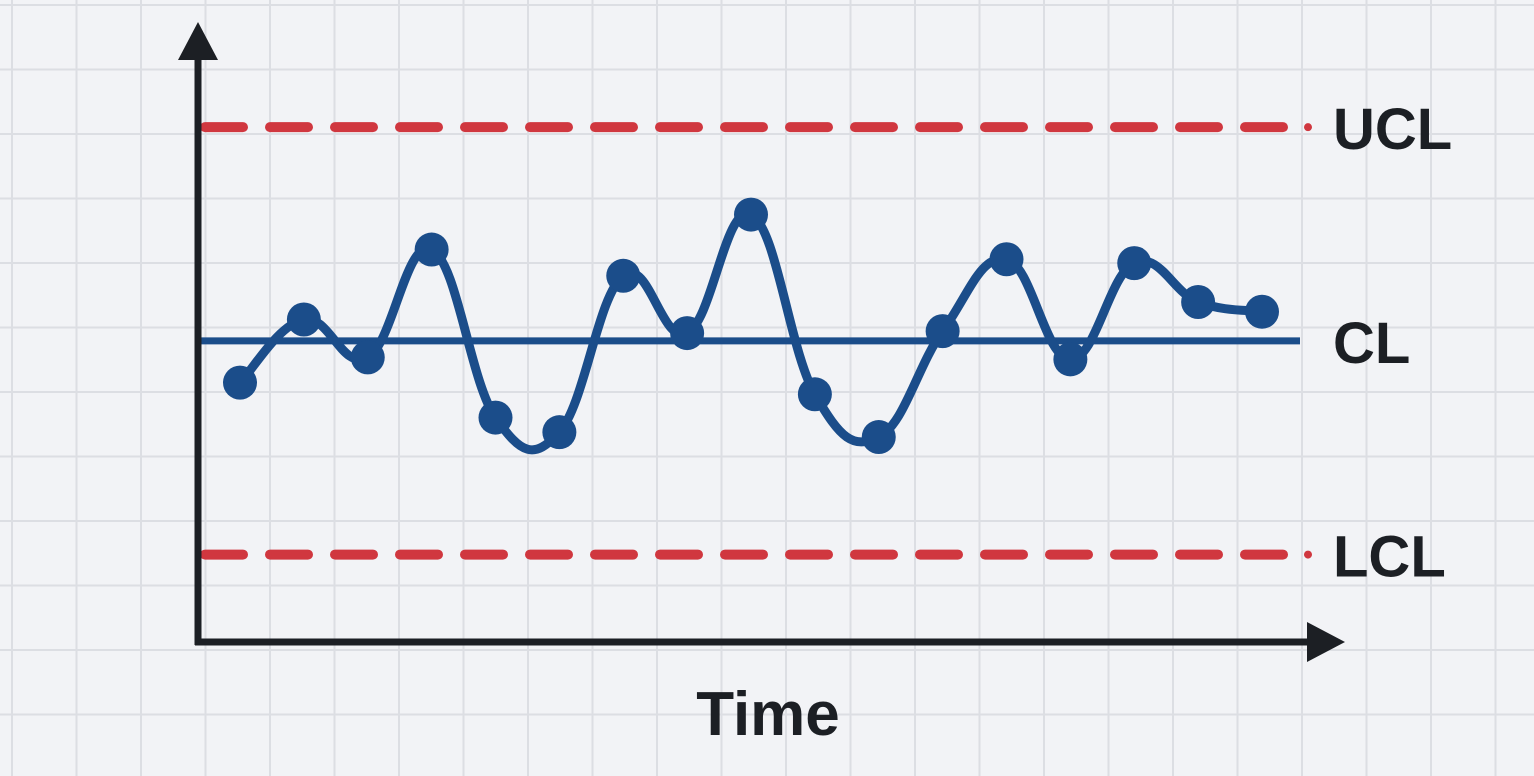 The image size is (1534, 776). I want to click on x-axis-label: Time, so click(768, 714).